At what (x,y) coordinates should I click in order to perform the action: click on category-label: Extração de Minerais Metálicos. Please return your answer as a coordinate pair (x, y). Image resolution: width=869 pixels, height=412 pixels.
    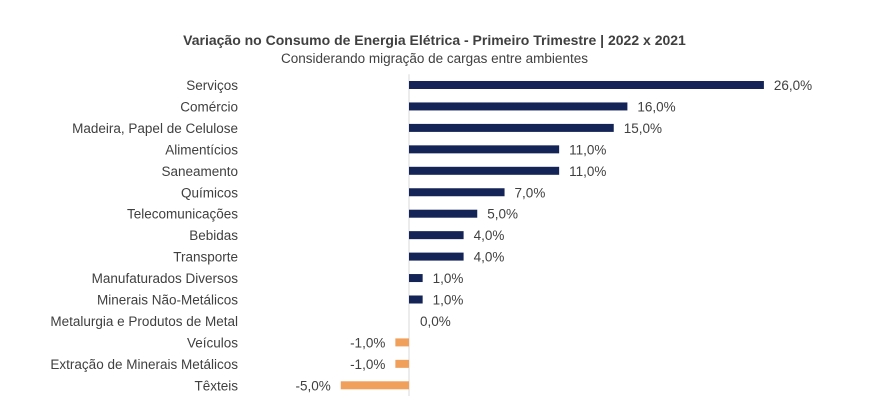
    Looking at the image, I should click on (144, 364).